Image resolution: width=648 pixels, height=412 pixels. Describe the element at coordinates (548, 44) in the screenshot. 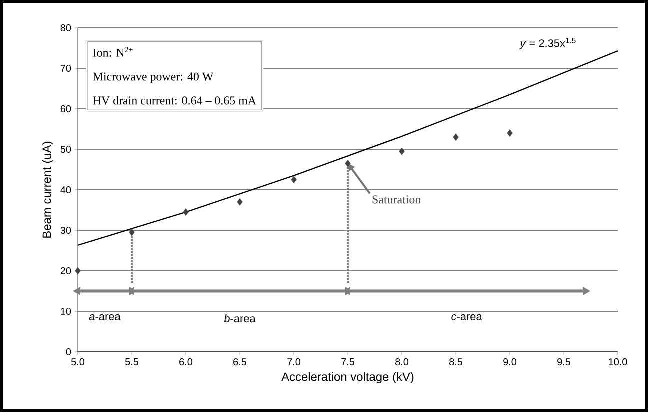

I see `annotation: y = 2.35x$^{1.5}$` at that location.